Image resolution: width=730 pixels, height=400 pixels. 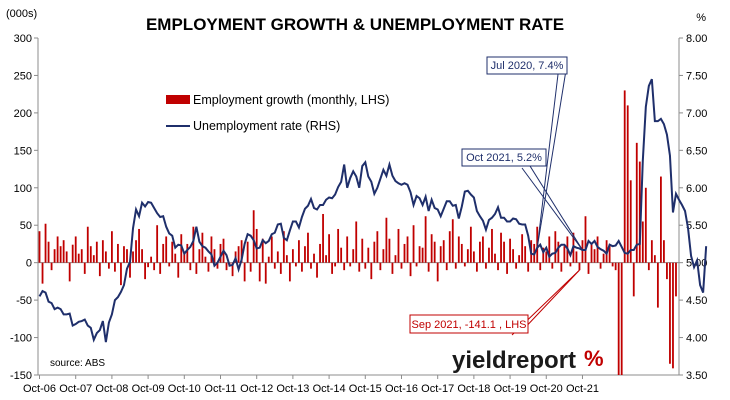 I want to click on annotation-label: Oct 2021, 5.2%, so click(x=504, y=158).